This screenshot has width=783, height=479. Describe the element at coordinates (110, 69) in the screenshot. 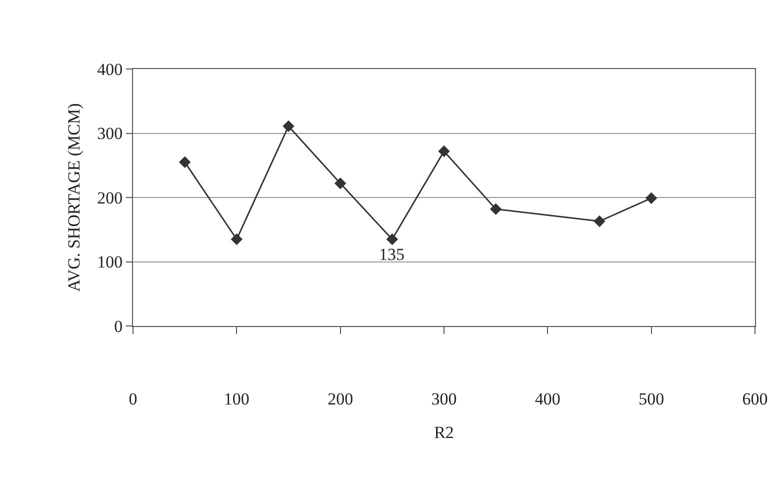

I see `y-tick-label: 400` at that location.